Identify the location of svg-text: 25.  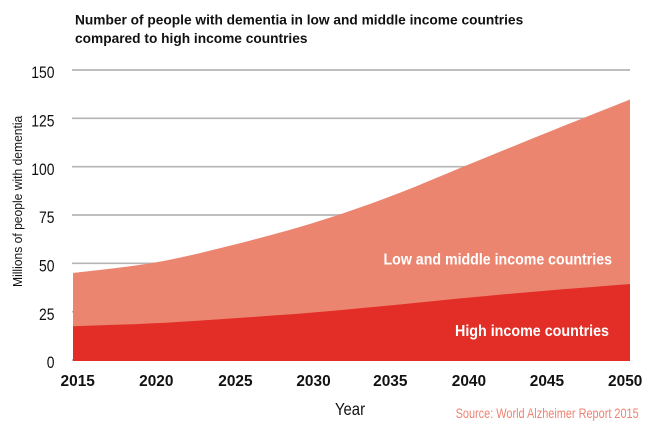
(46, 315).